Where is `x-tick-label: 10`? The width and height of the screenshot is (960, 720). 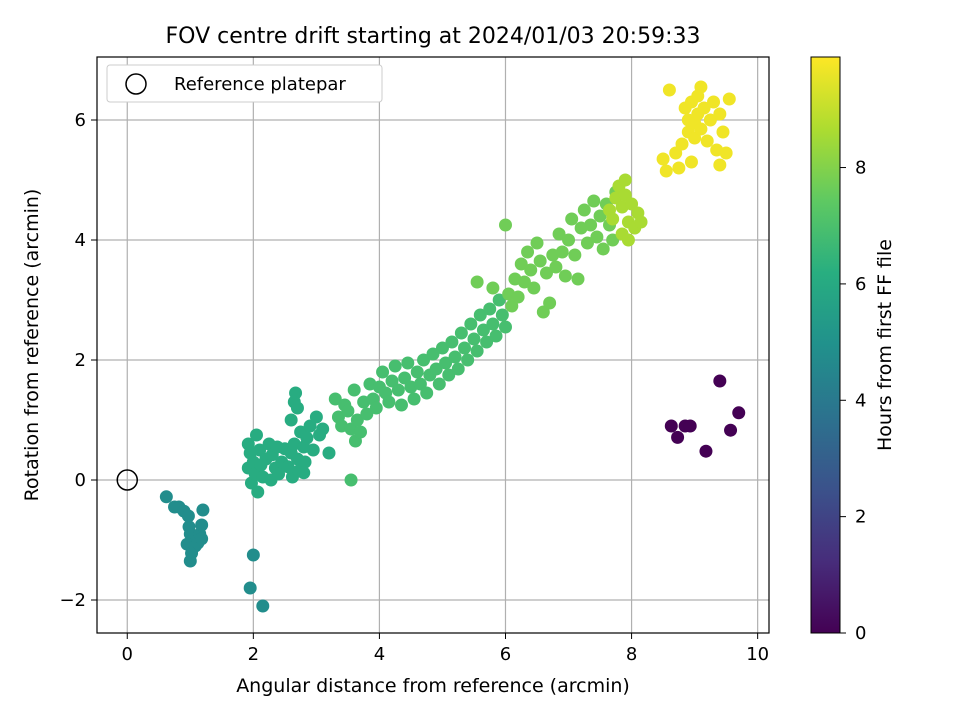 x-tick-label: 10 is located at coordinates (757, 654).